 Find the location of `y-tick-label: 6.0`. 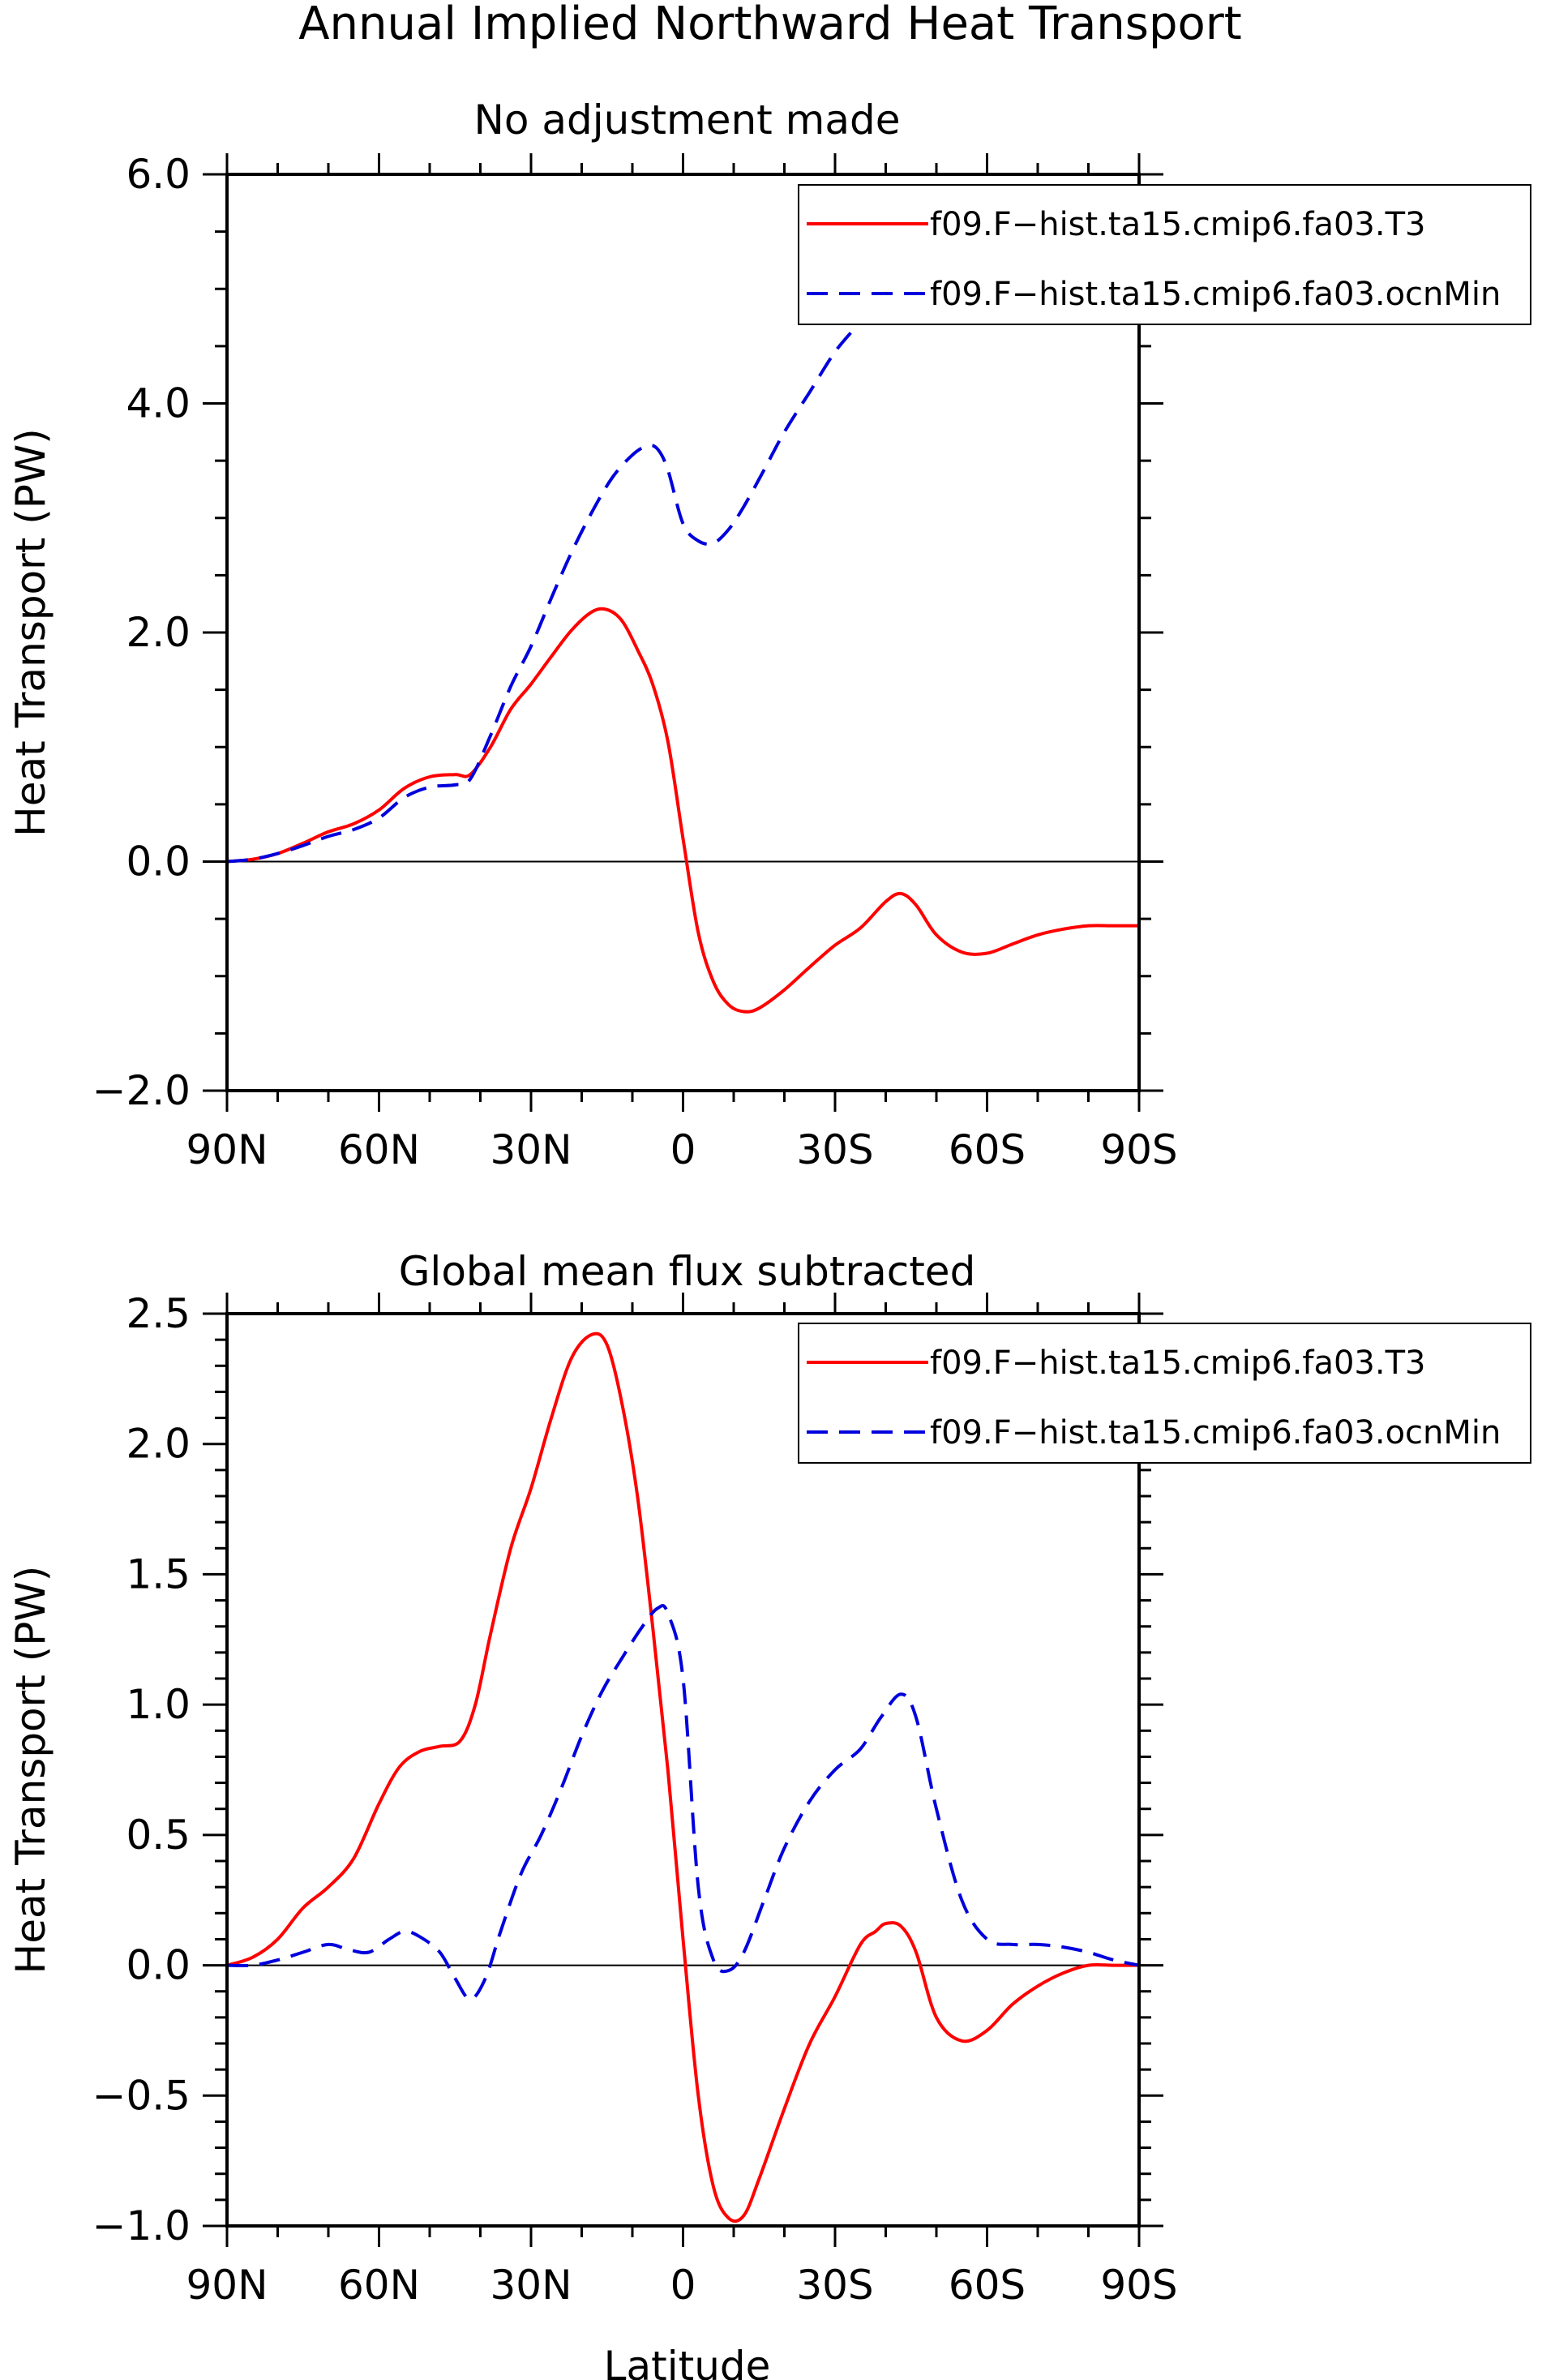

y-tick-label: 6.0 is located at coordinates (158, 174).